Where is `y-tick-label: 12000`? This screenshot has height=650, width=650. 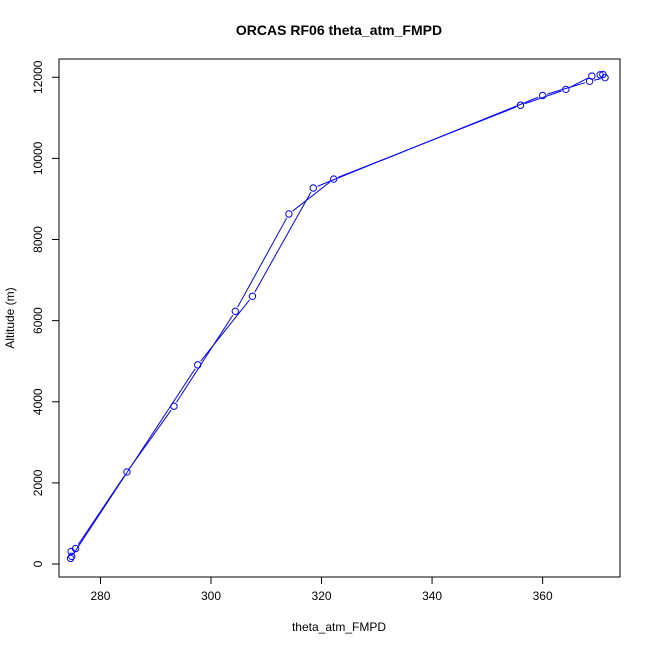 y-tick-label: 12000 is located at coordinates (38, 77).